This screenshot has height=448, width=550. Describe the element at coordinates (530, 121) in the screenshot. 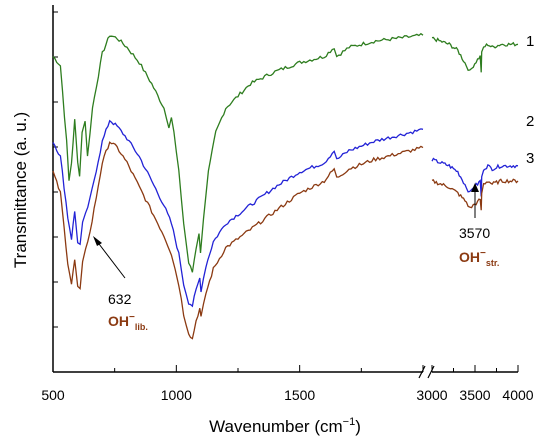

I see `series-label-2: 2` at that location.